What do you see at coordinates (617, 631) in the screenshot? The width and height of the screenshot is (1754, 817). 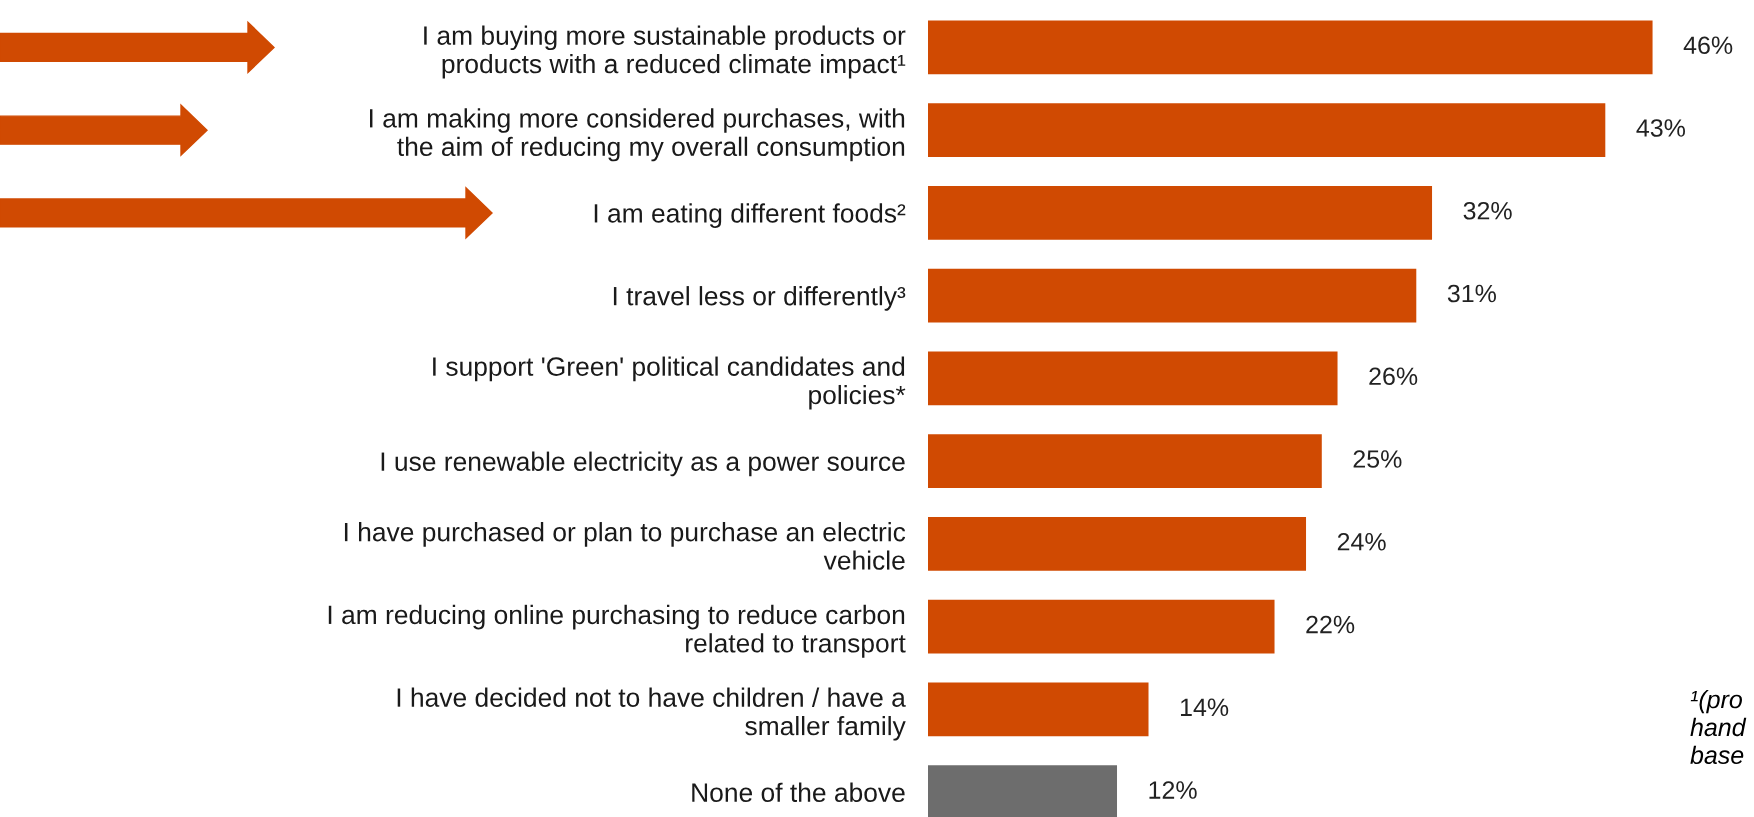 I see `y-tick-label: I am reducing online purchasing to reduce carbon related to transport` at bounding box center [617, 631].